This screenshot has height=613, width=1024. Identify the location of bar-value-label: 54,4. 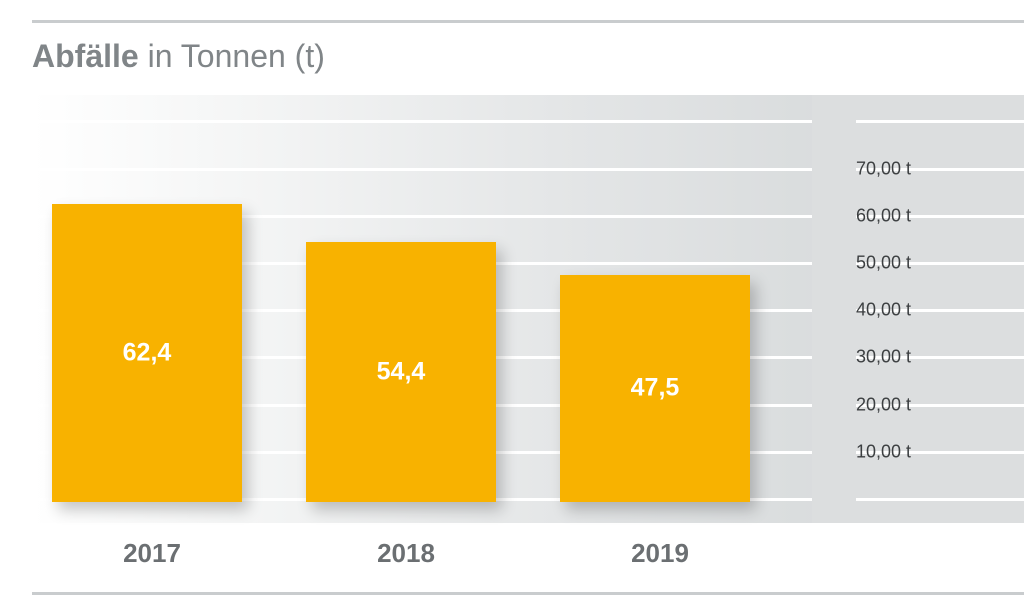
(401, 371).